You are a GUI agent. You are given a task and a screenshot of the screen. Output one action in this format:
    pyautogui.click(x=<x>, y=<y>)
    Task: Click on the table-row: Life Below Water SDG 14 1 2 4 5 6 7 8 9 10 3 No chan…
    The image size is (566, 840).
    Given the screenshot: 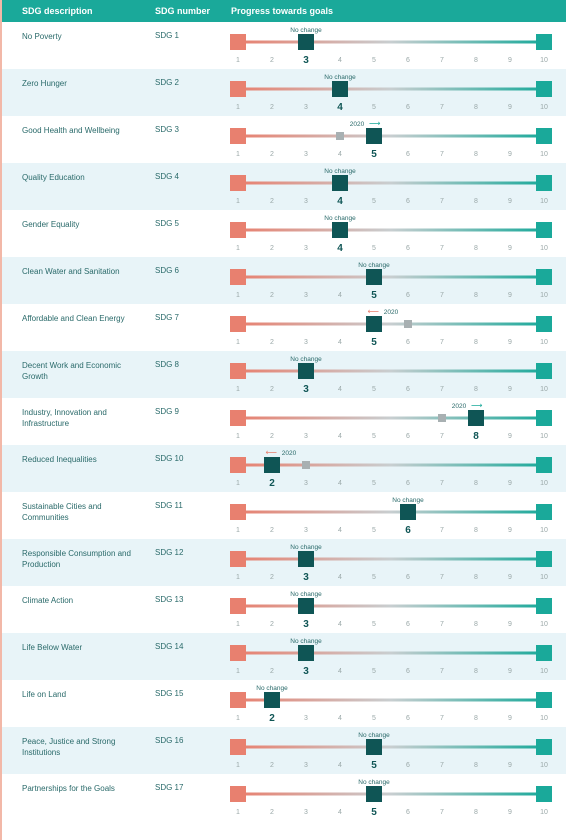 What is the action you would take?
    pyautogui.click(x=284, y=656)
    